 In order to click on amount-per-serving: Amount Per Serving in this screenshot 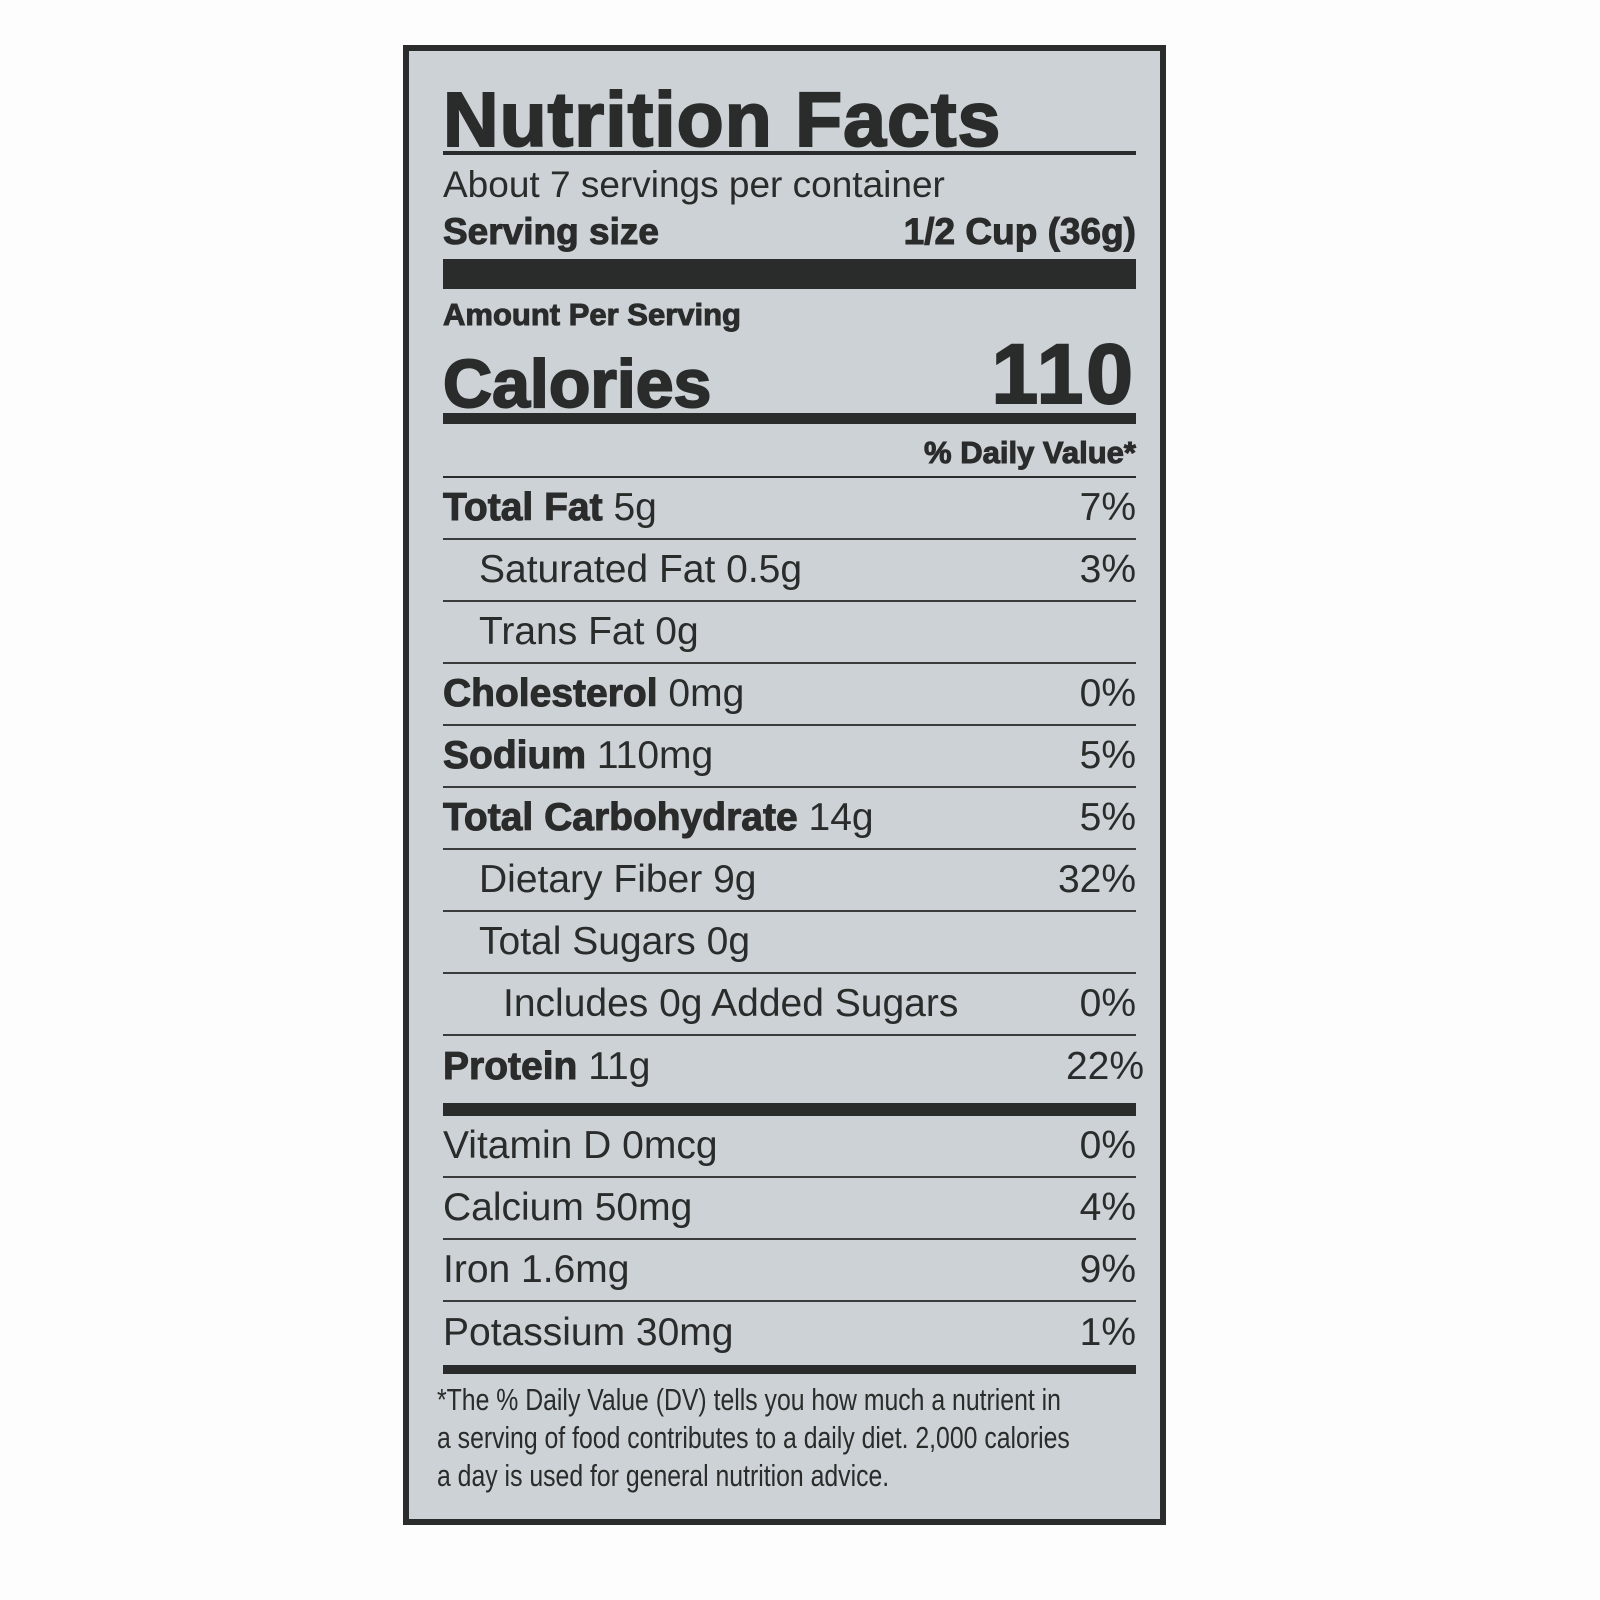, I will do `click(592, 315)`.